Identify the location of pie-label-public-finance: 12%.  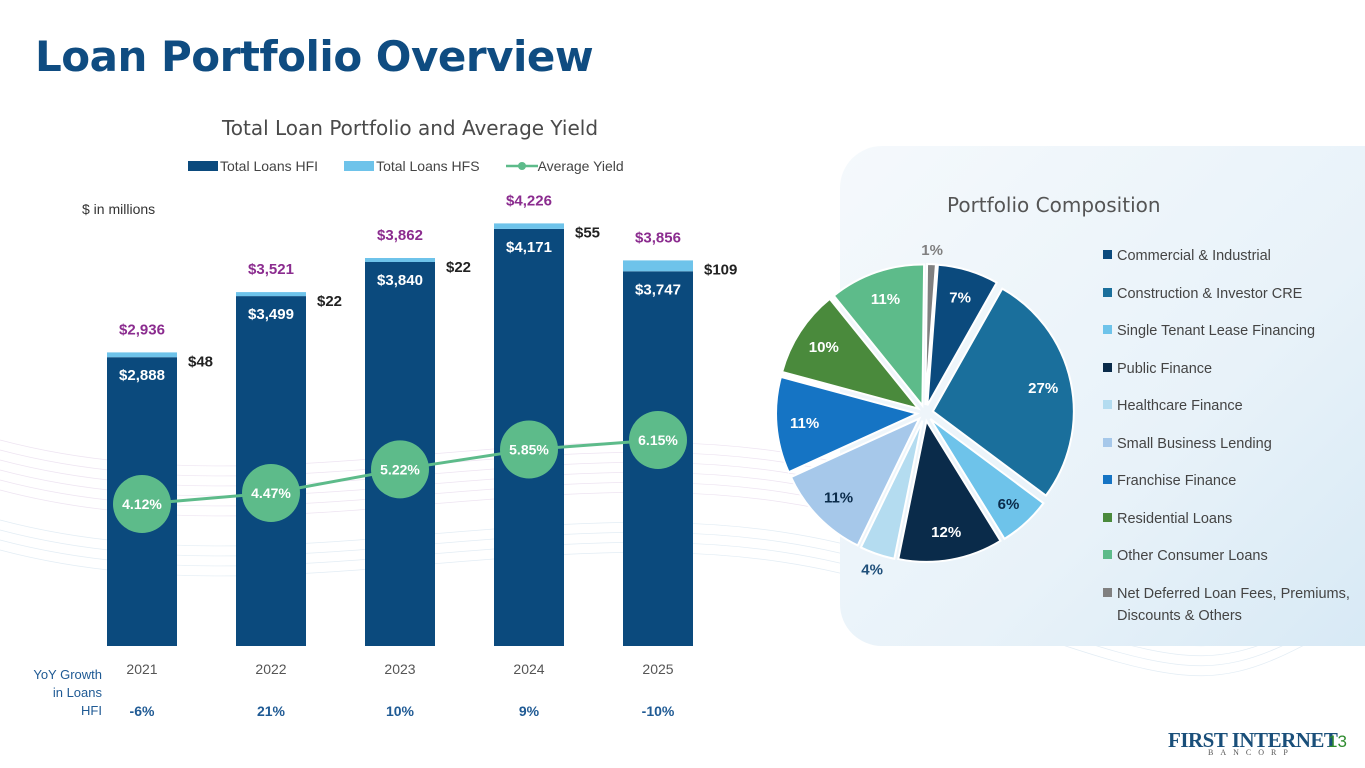
(946, 532).